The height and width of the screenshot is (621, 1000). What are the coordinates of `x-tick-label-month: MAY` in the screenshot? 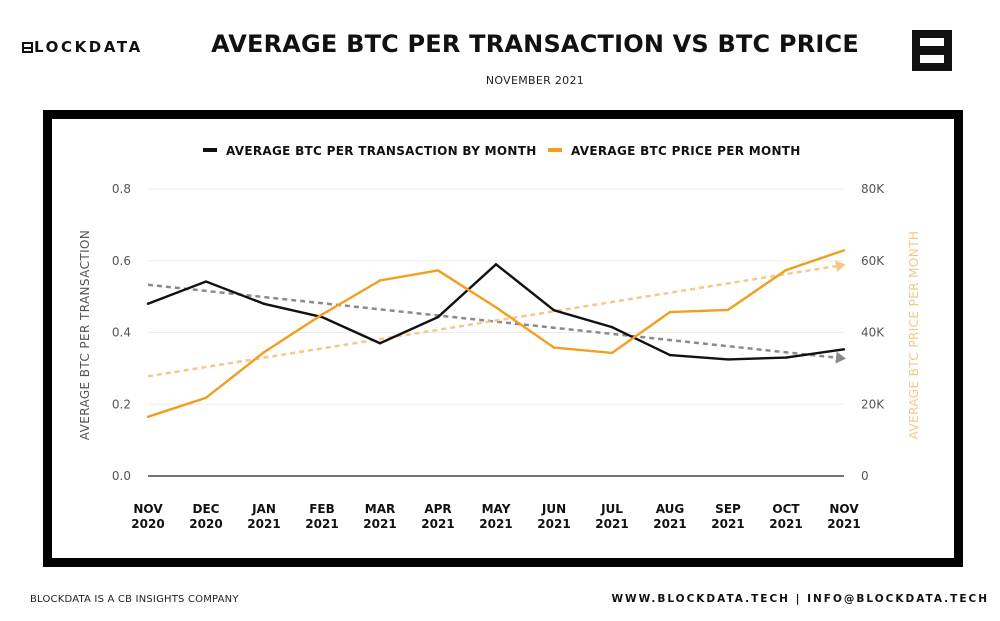 It's located at (496, 509).